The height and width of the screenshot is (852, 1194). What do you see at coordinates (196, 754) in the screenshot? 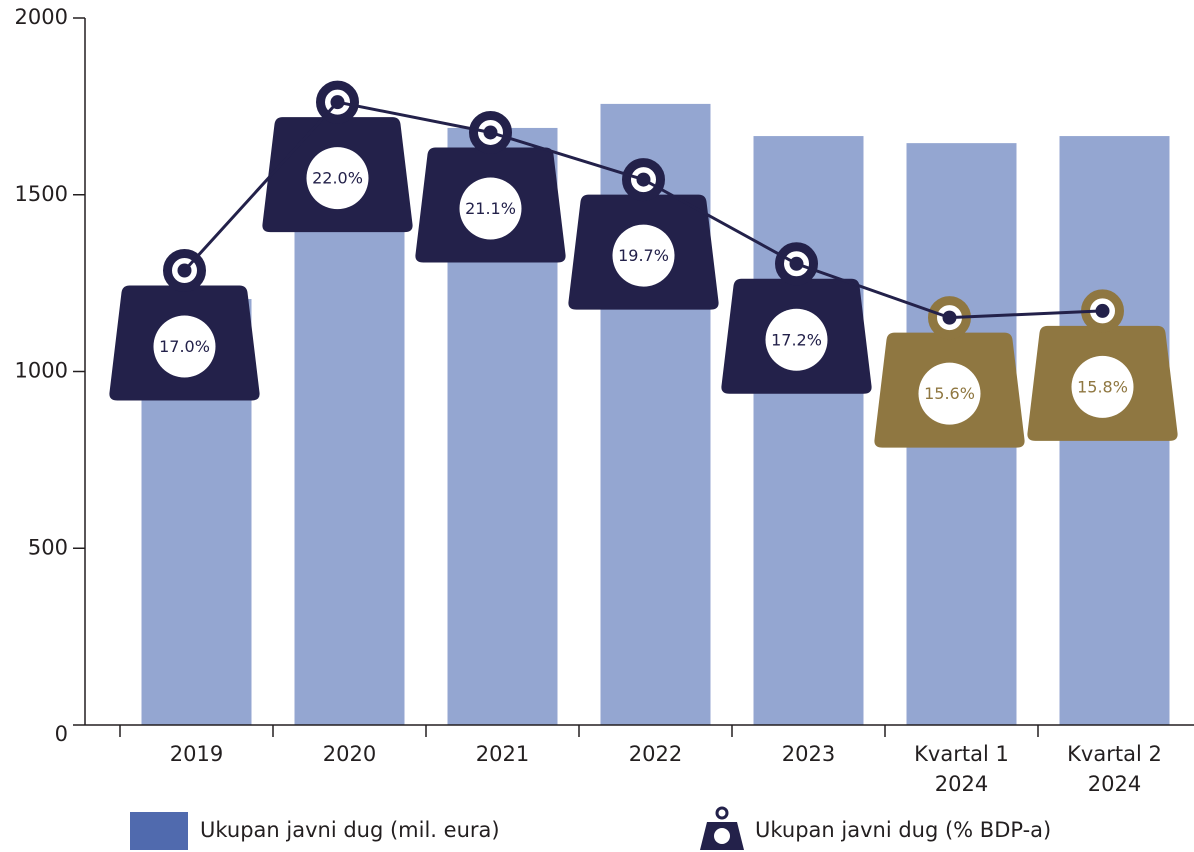
I see `x-tick-label: 2019` at bounding box center [196, 754].